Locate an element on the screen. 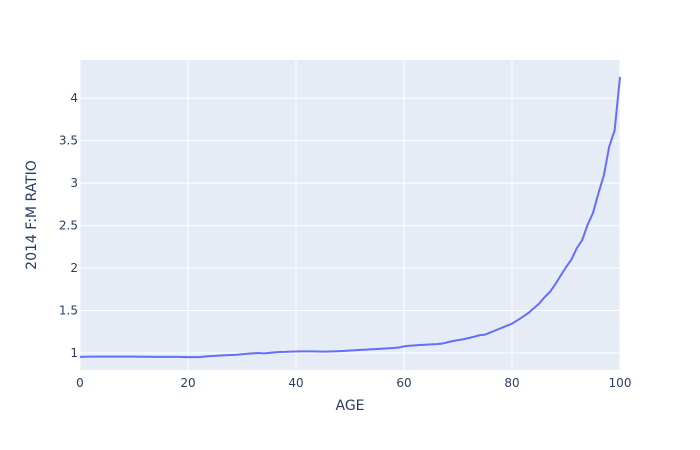 The image size is (700, 450). x-axis-ticks: 0 20 40 60 80 100 is located at coordinates (353, 383).